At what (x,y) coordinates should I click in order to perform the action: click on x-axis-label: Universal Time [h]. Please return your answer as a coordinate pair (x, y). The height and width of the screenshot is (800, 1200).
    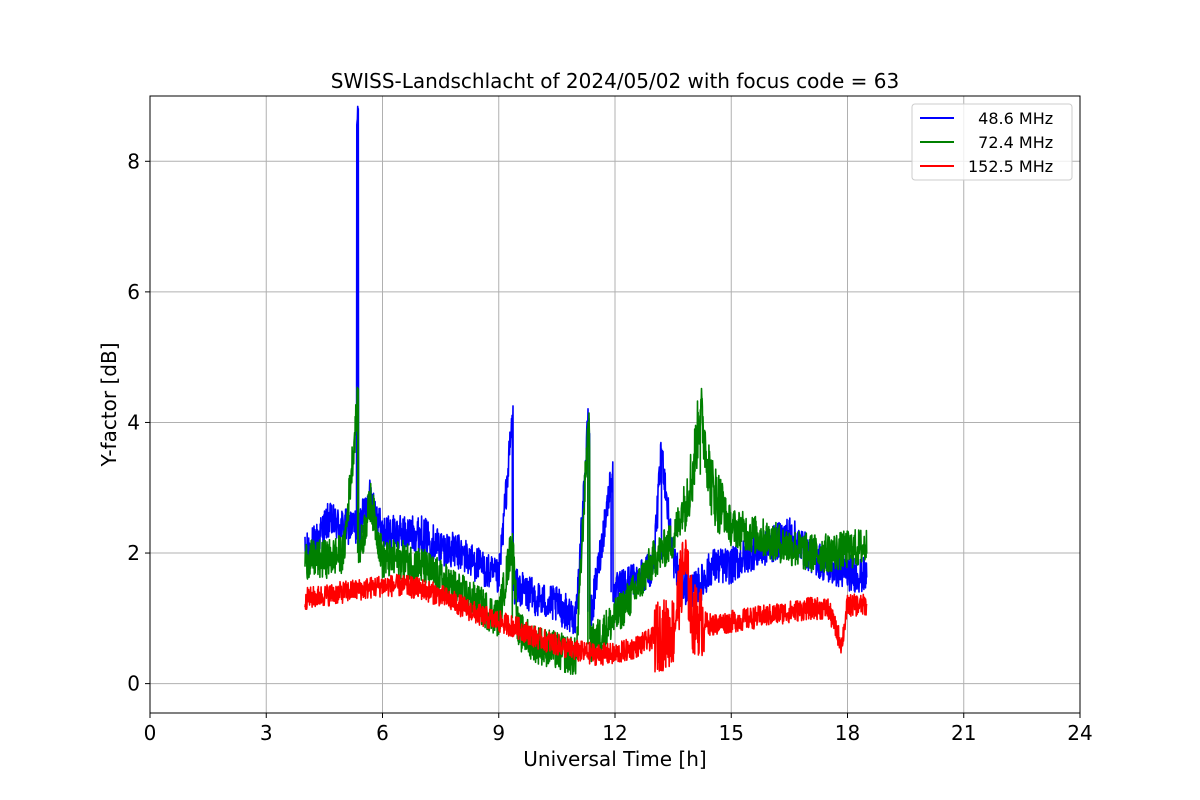
    Looking at the image, I should click on (614, 759).